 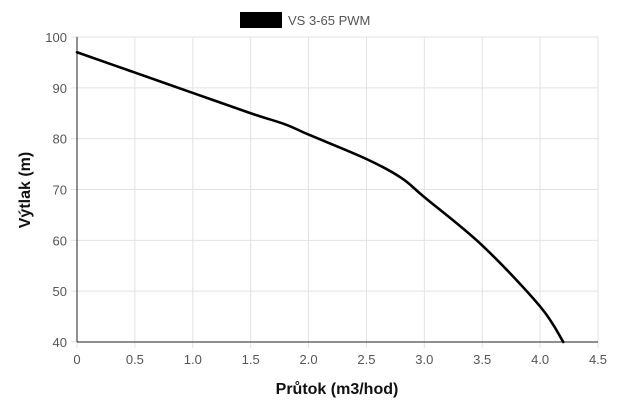 I want to click on y-axis-ticks: 40 50 60 70 80 90 100, so click(x=56, y=190).